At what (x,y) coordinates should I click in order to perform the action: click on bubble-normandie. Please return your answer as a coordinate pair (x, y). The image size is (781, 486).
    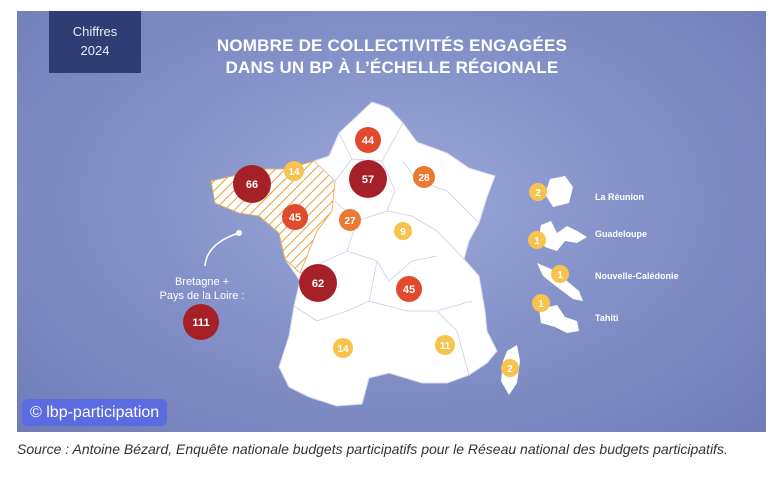
    Looking at the image, I should click on (294, 171).